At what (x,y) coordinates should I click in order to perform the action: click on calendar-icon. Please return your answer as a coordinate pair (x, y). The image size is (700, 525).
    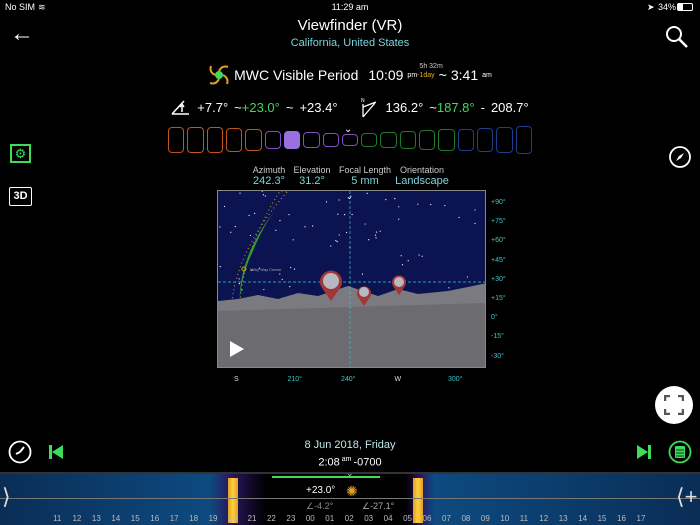
    Looking at the image, I should click on (680, 452).